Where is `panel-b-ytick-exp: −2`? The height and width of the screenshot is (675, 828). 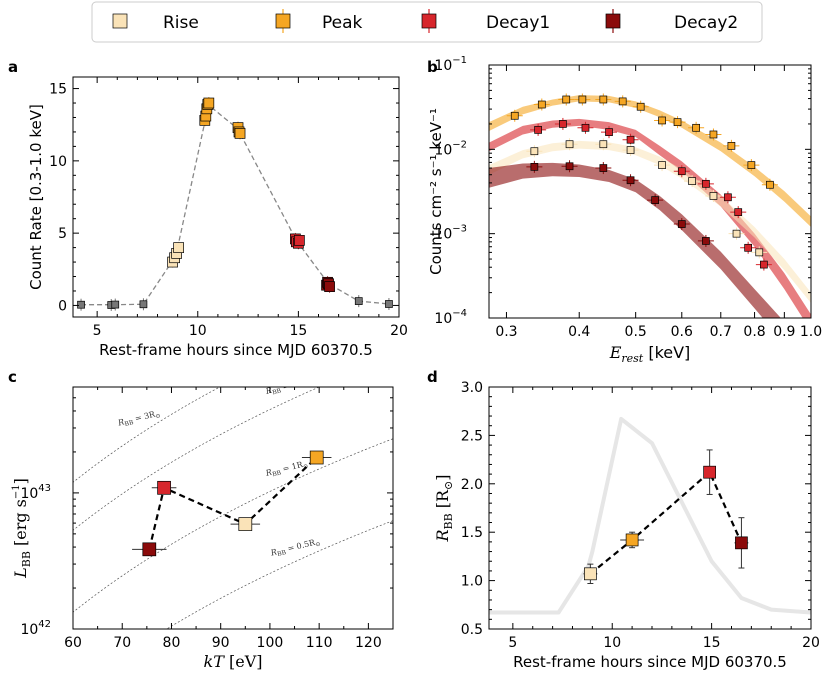 panel-b-ytick-exp: −2 is located at coordinates (459, 144).